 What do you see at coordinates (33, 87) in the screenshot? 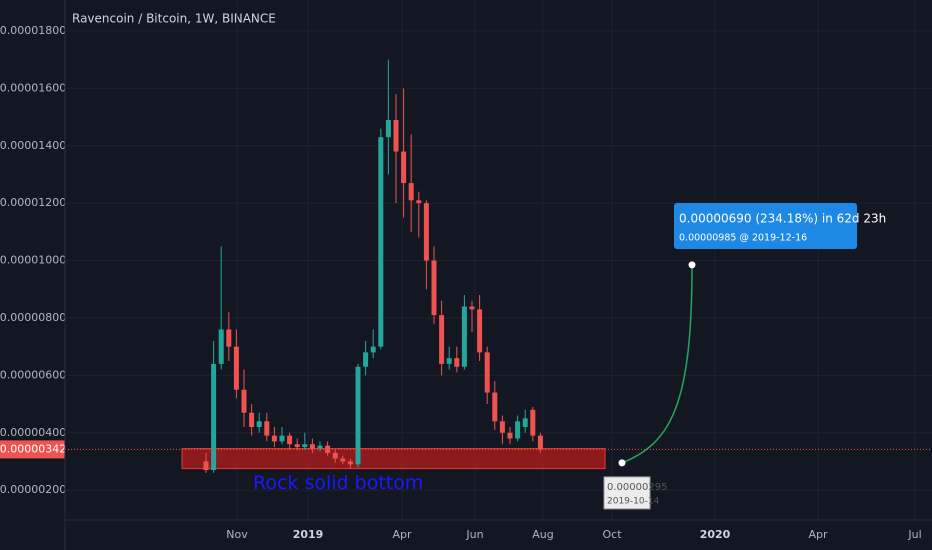
I see `y-tick-label: 0.00001600` at bounding box center [33, 87].